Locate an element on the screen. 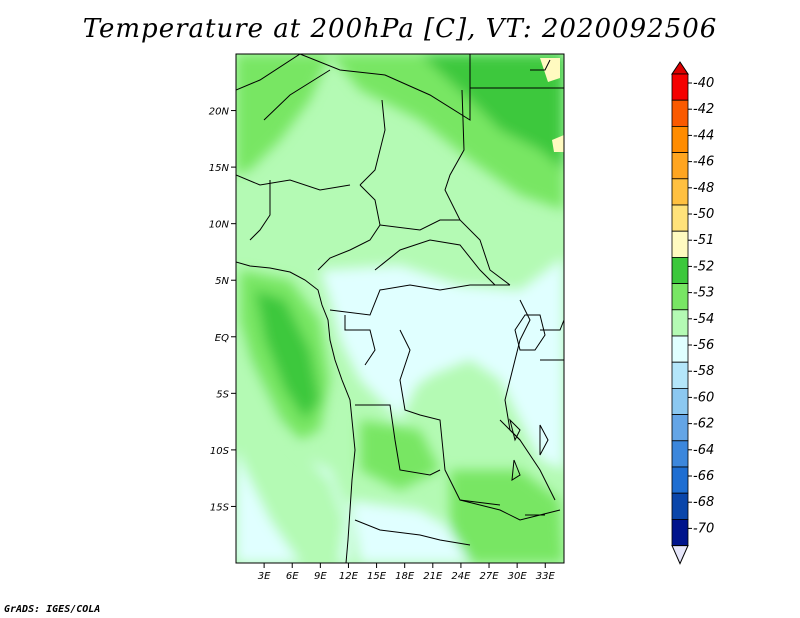 The height and width of the screenshot is (618, 800). longitude-axis: 3E 6E 9E 12E 15E 18E 21E 24E 27E 30E 33E is located at coordinates (407, 572).